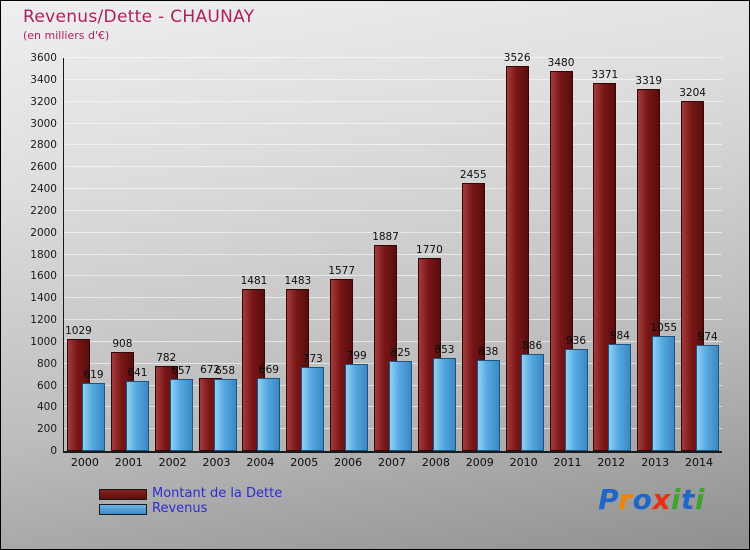 The height and width of the screenshot is (550, 750). What do you see at coordinates (180, 508) in the screenshot?
I see `legend-label-1: Revenus` at bounding box center [180, 508].